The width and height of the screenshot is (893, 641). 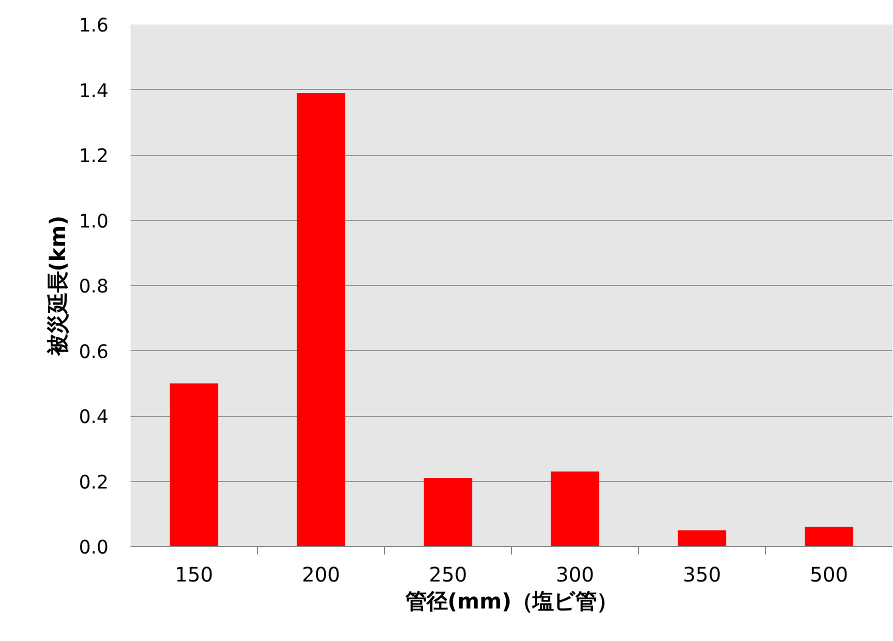 I want to click on x-tick-label: 350, so click(x=702, y=574).